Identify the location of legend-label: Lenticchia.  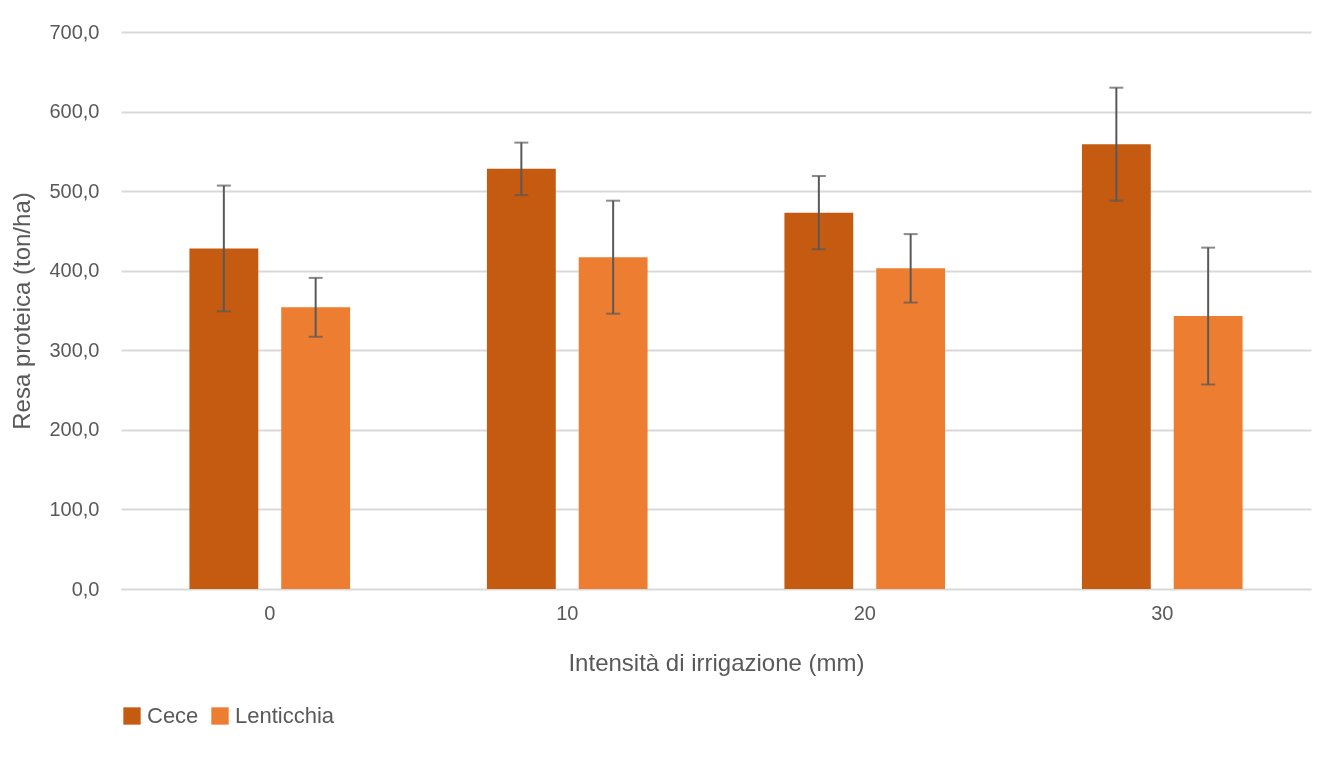
(285, 715).